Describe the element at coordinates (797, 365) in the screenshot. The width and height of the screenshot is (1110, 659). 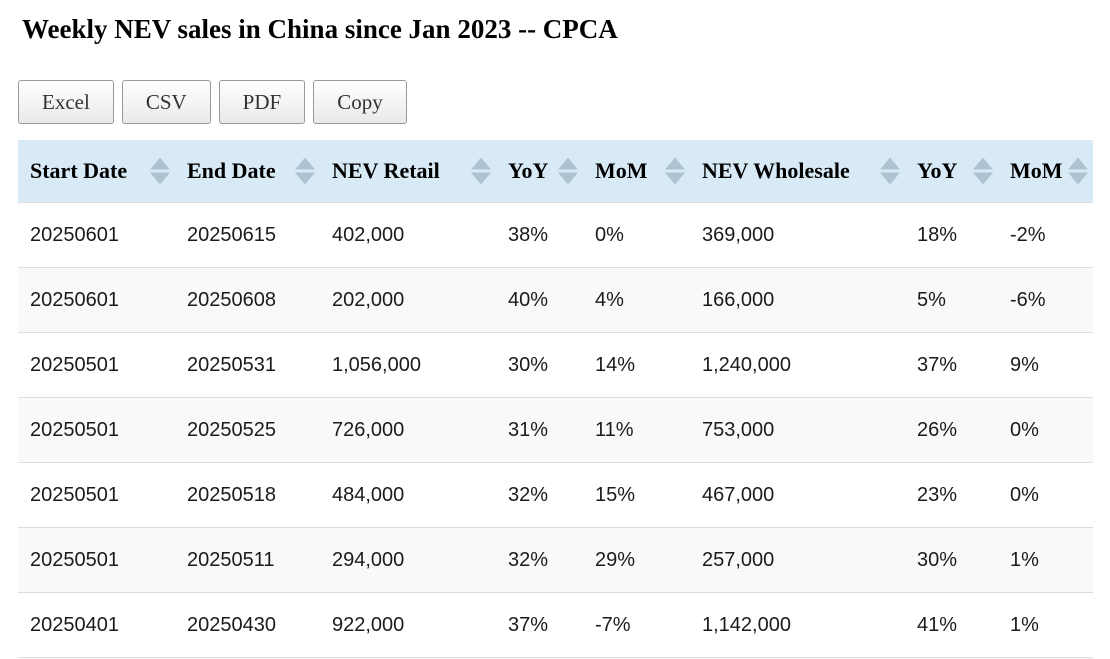
I see `cell-nev-wholesale: 1,240,000` at that location.